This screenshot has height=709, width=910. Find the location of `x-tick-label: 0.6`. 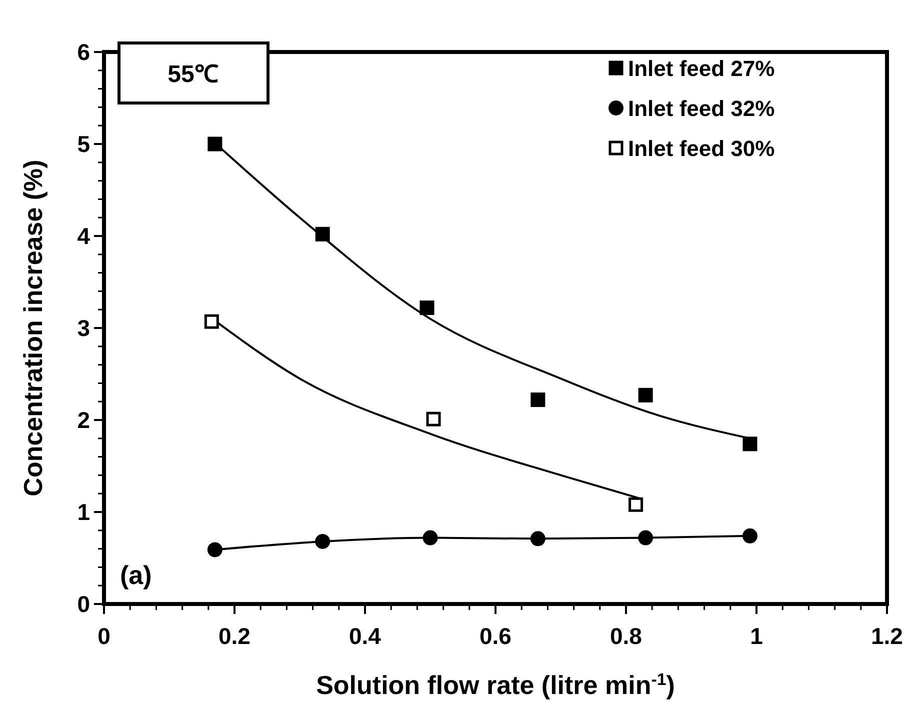

x-tick-label: 0.6 is located at coordinates (496, 636).